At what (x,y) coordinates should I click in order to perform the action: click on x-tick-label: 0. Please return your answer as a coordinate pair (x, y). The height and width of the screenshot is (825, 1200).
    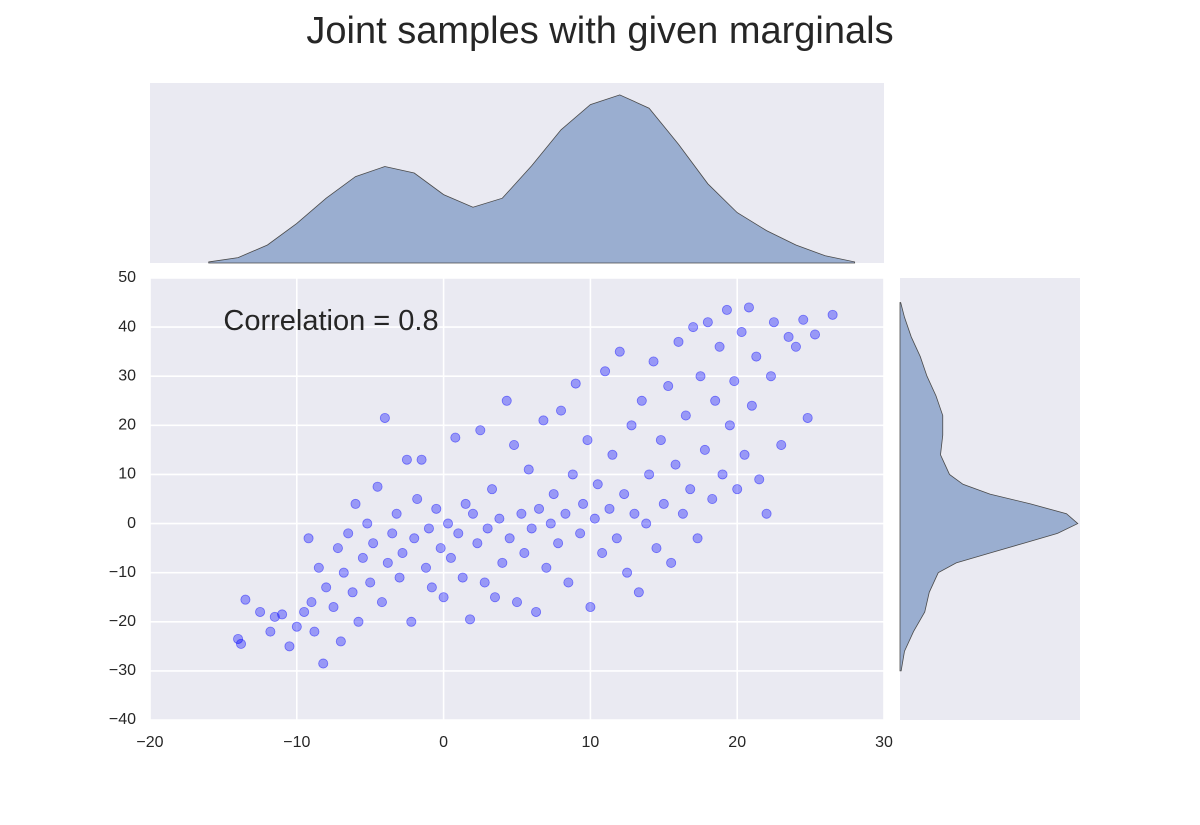
    Looking at the image, I should click on (443, 742).